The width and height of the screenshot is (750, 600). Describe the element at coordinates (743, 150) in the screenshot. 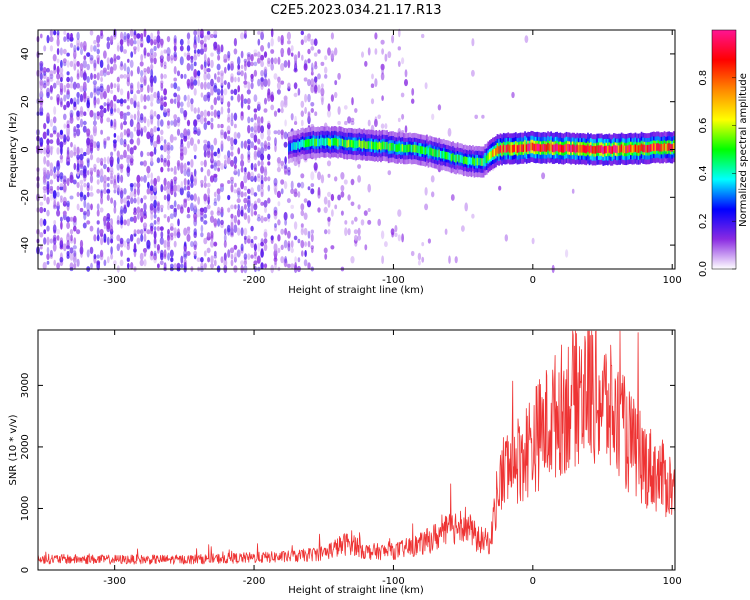

I see `colorbar-label: Normalized spectral amplitude` at that location.